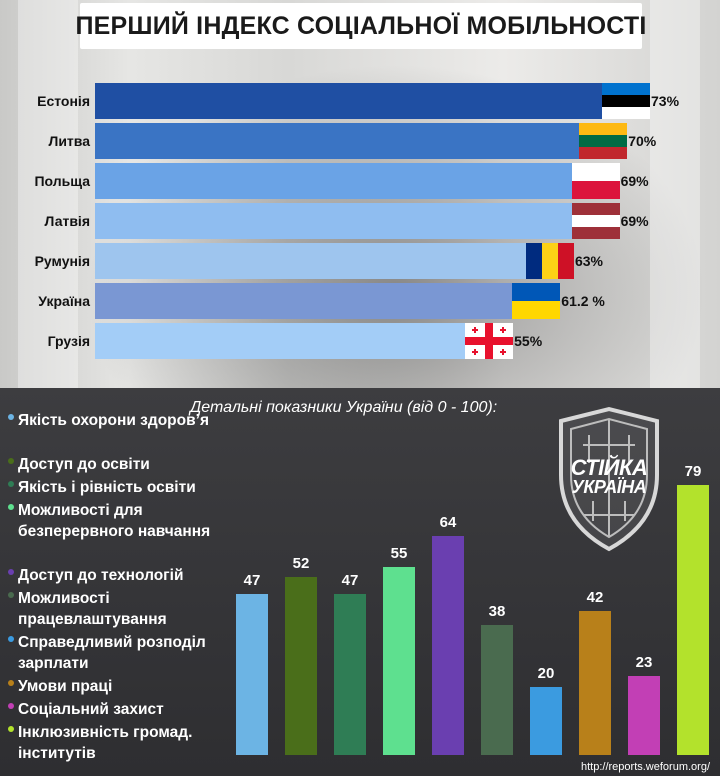 This screenshot has height=776, width=720. I want to click on value-label: 23, so click(644, 663).